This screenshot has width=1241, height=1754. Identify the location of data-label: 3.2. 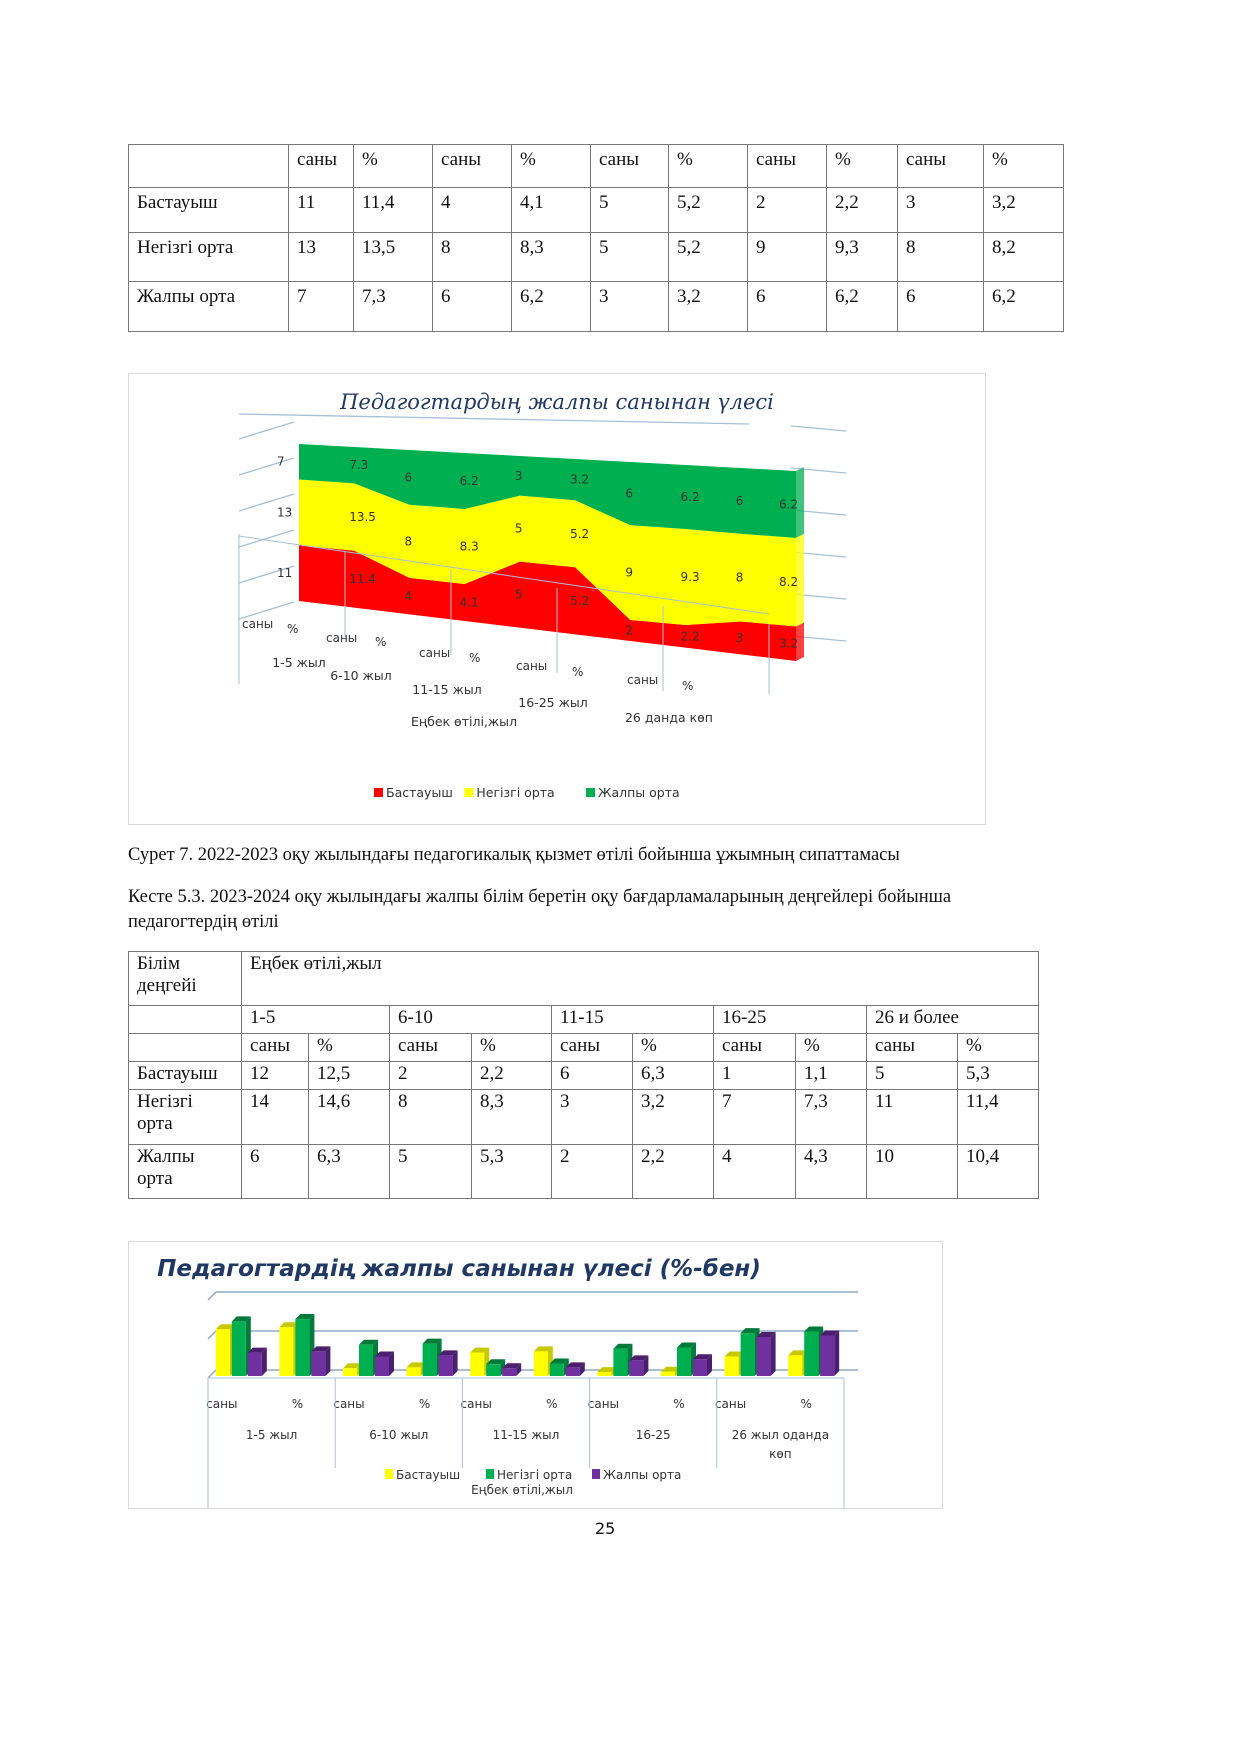
(579, 480).